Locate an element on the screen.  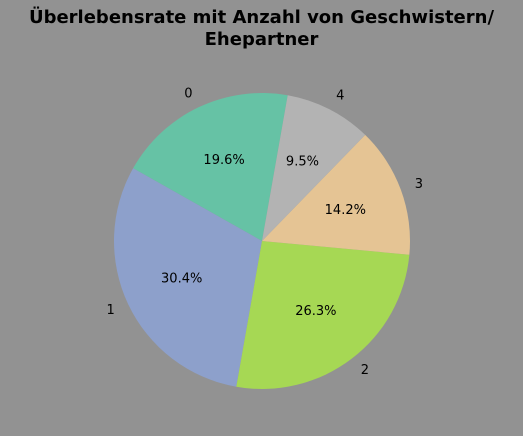
slice-label-2: 2 is located at coordinates (365, 370).